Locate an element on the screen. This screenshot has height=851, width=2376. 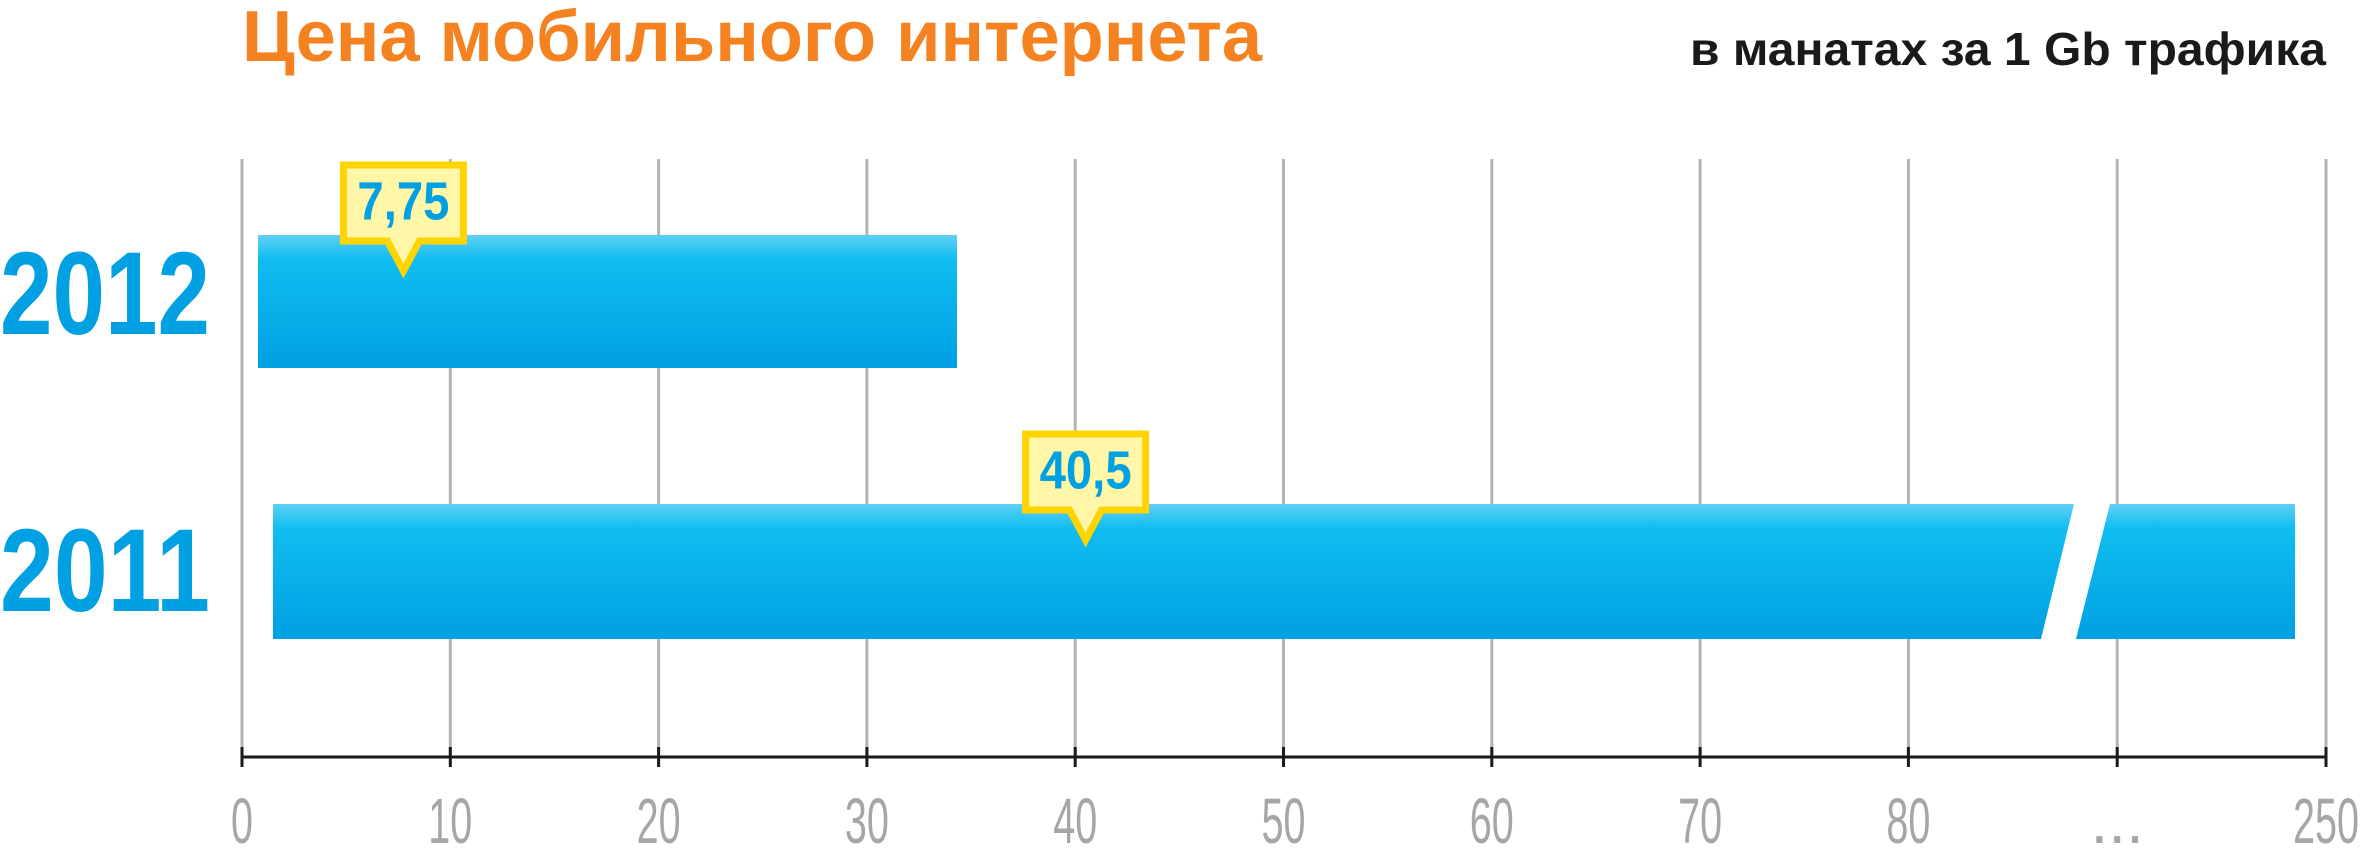
chart-title: Цена мобильного интернета is located at coordinates (752, 38).